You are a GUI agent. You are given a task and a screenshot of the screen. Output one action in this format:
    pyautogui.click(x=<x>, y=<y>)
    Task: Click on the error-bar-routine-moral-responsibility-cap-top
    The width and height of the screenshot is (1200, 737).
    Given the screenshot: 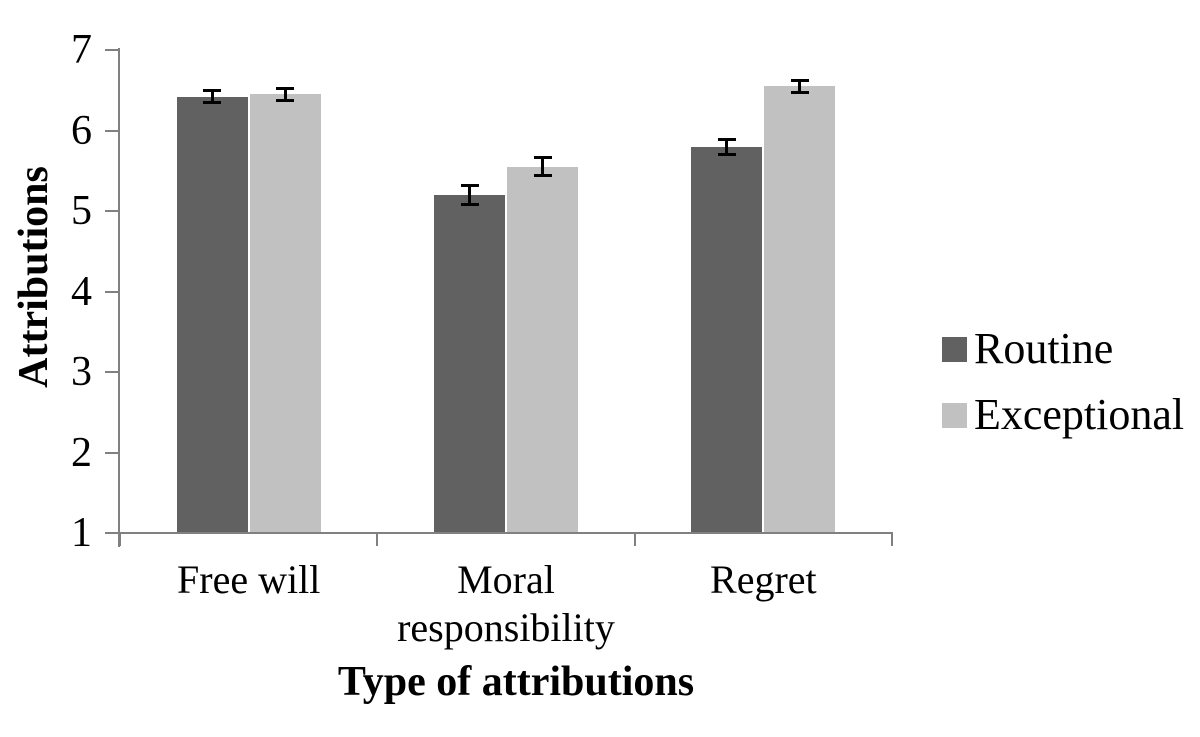 What is the action you would take?
    pyautogui.click(x=469, y=186)
    